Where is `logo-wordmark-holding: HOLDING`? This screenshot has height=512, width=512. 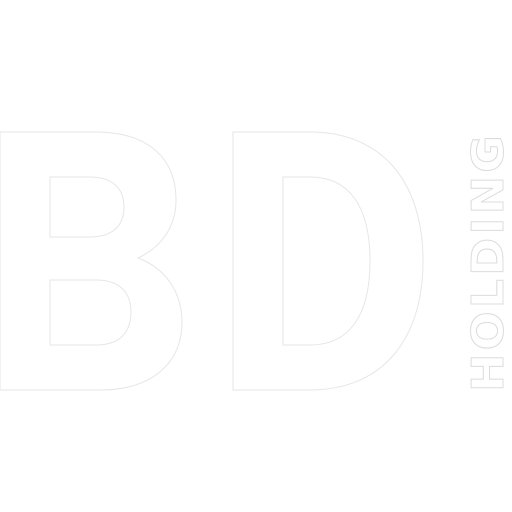 logo-wordmark-holding: HOLDING is located at coordinates (487, 262).